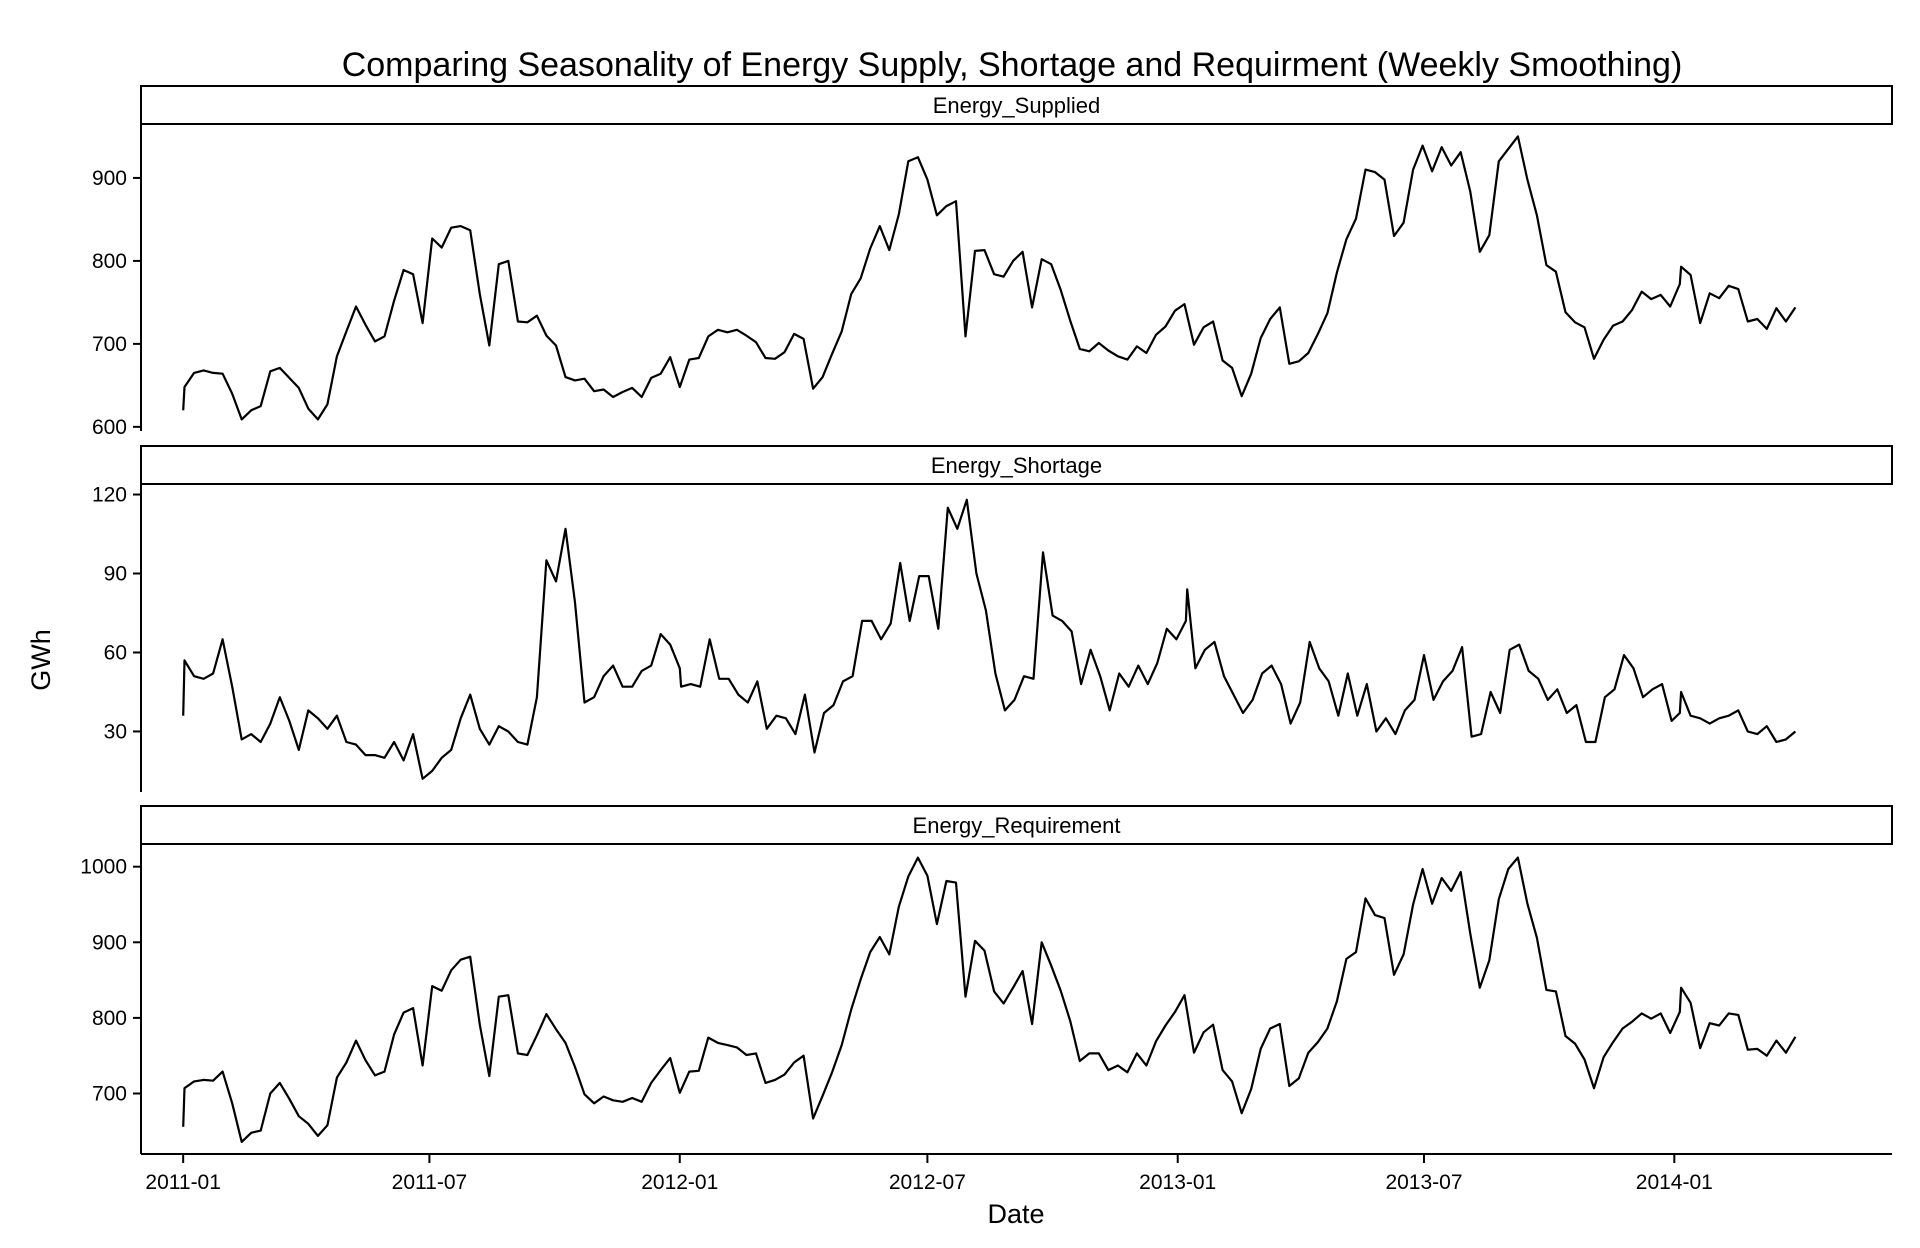 The width and height of the screenshot is (1920, 1248). What do you see at coordinates (1423, 1182) in the screenshot?
I see `x-tick-label: 2013-07` at bounding box center [1423, 1182].